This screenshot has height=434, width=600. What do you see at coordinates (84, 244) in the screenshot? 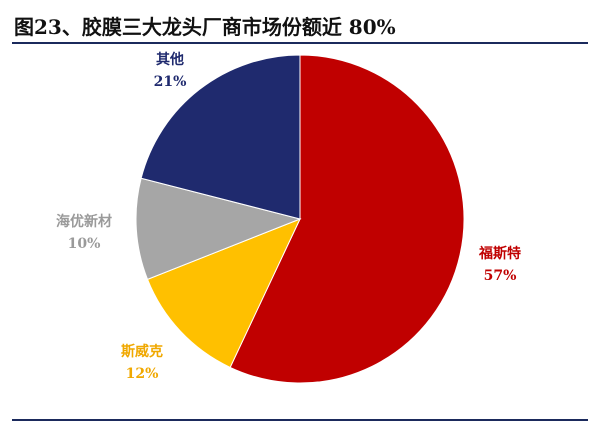
I see `slice-value-label: 10%` at bounding box center [84, 244].